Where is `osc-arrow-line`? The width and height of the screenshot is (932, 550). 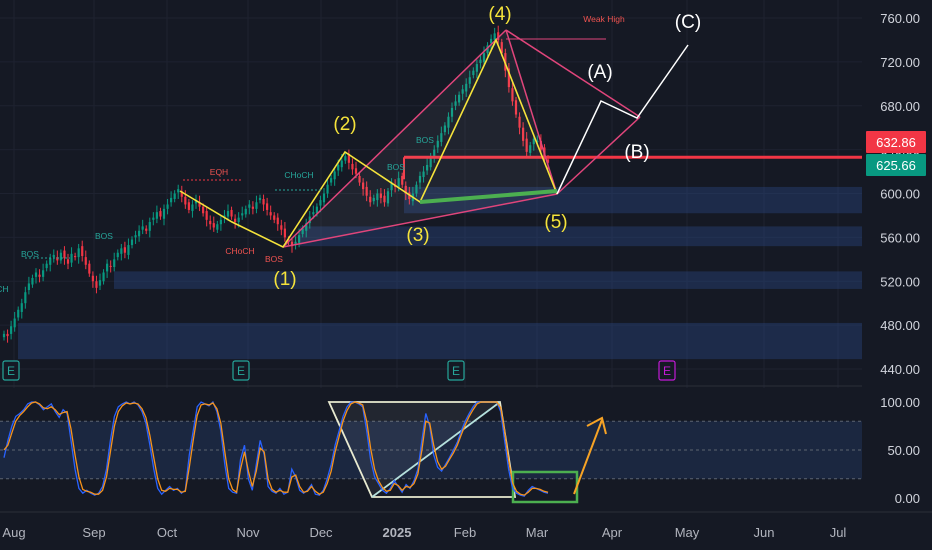 osc-arrow-line is located at coordinates (588, 457).